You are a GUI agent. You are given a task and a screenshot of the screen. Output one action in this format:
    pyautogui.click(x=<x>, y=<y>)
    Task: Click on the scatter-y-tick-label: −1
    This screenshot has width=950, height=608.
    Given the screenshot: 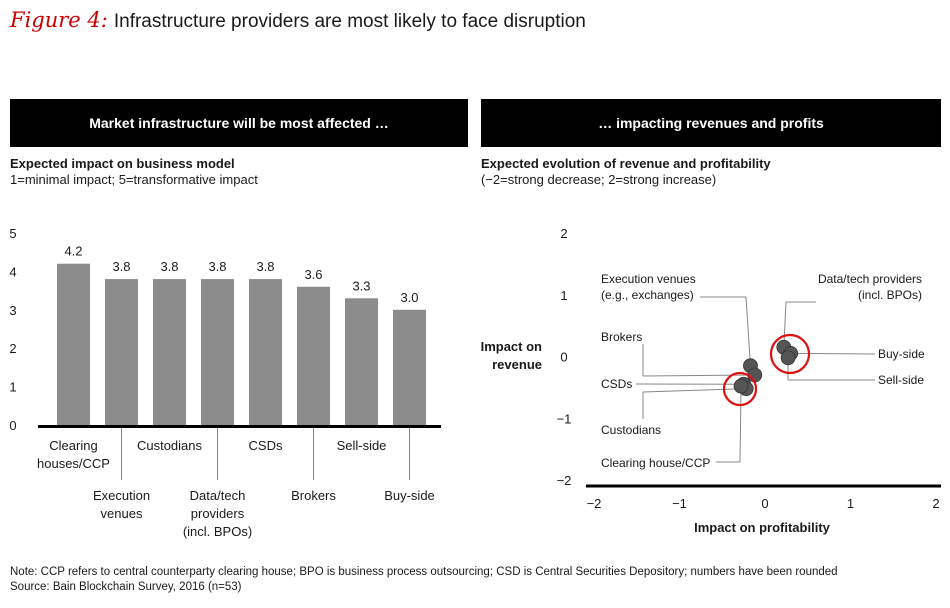 What is the action you would take?
    pyautogui.click(x=564, y=418)
    